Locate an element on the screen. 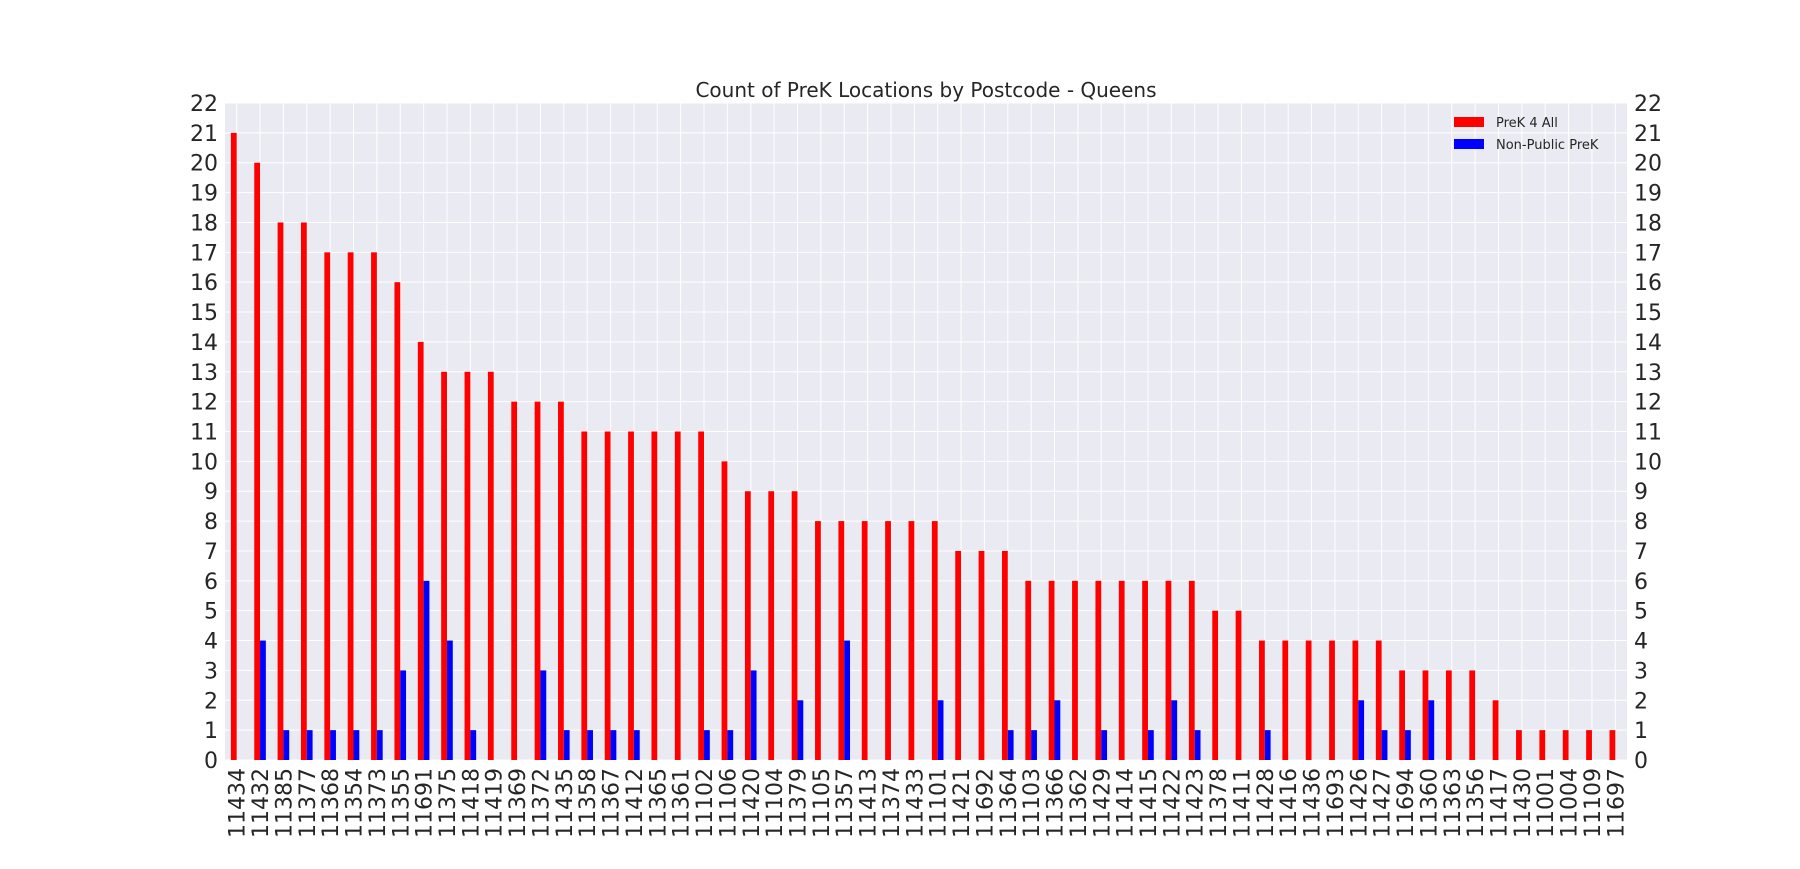  x-tick-label: 11374 is located at coordinates (892, 803).